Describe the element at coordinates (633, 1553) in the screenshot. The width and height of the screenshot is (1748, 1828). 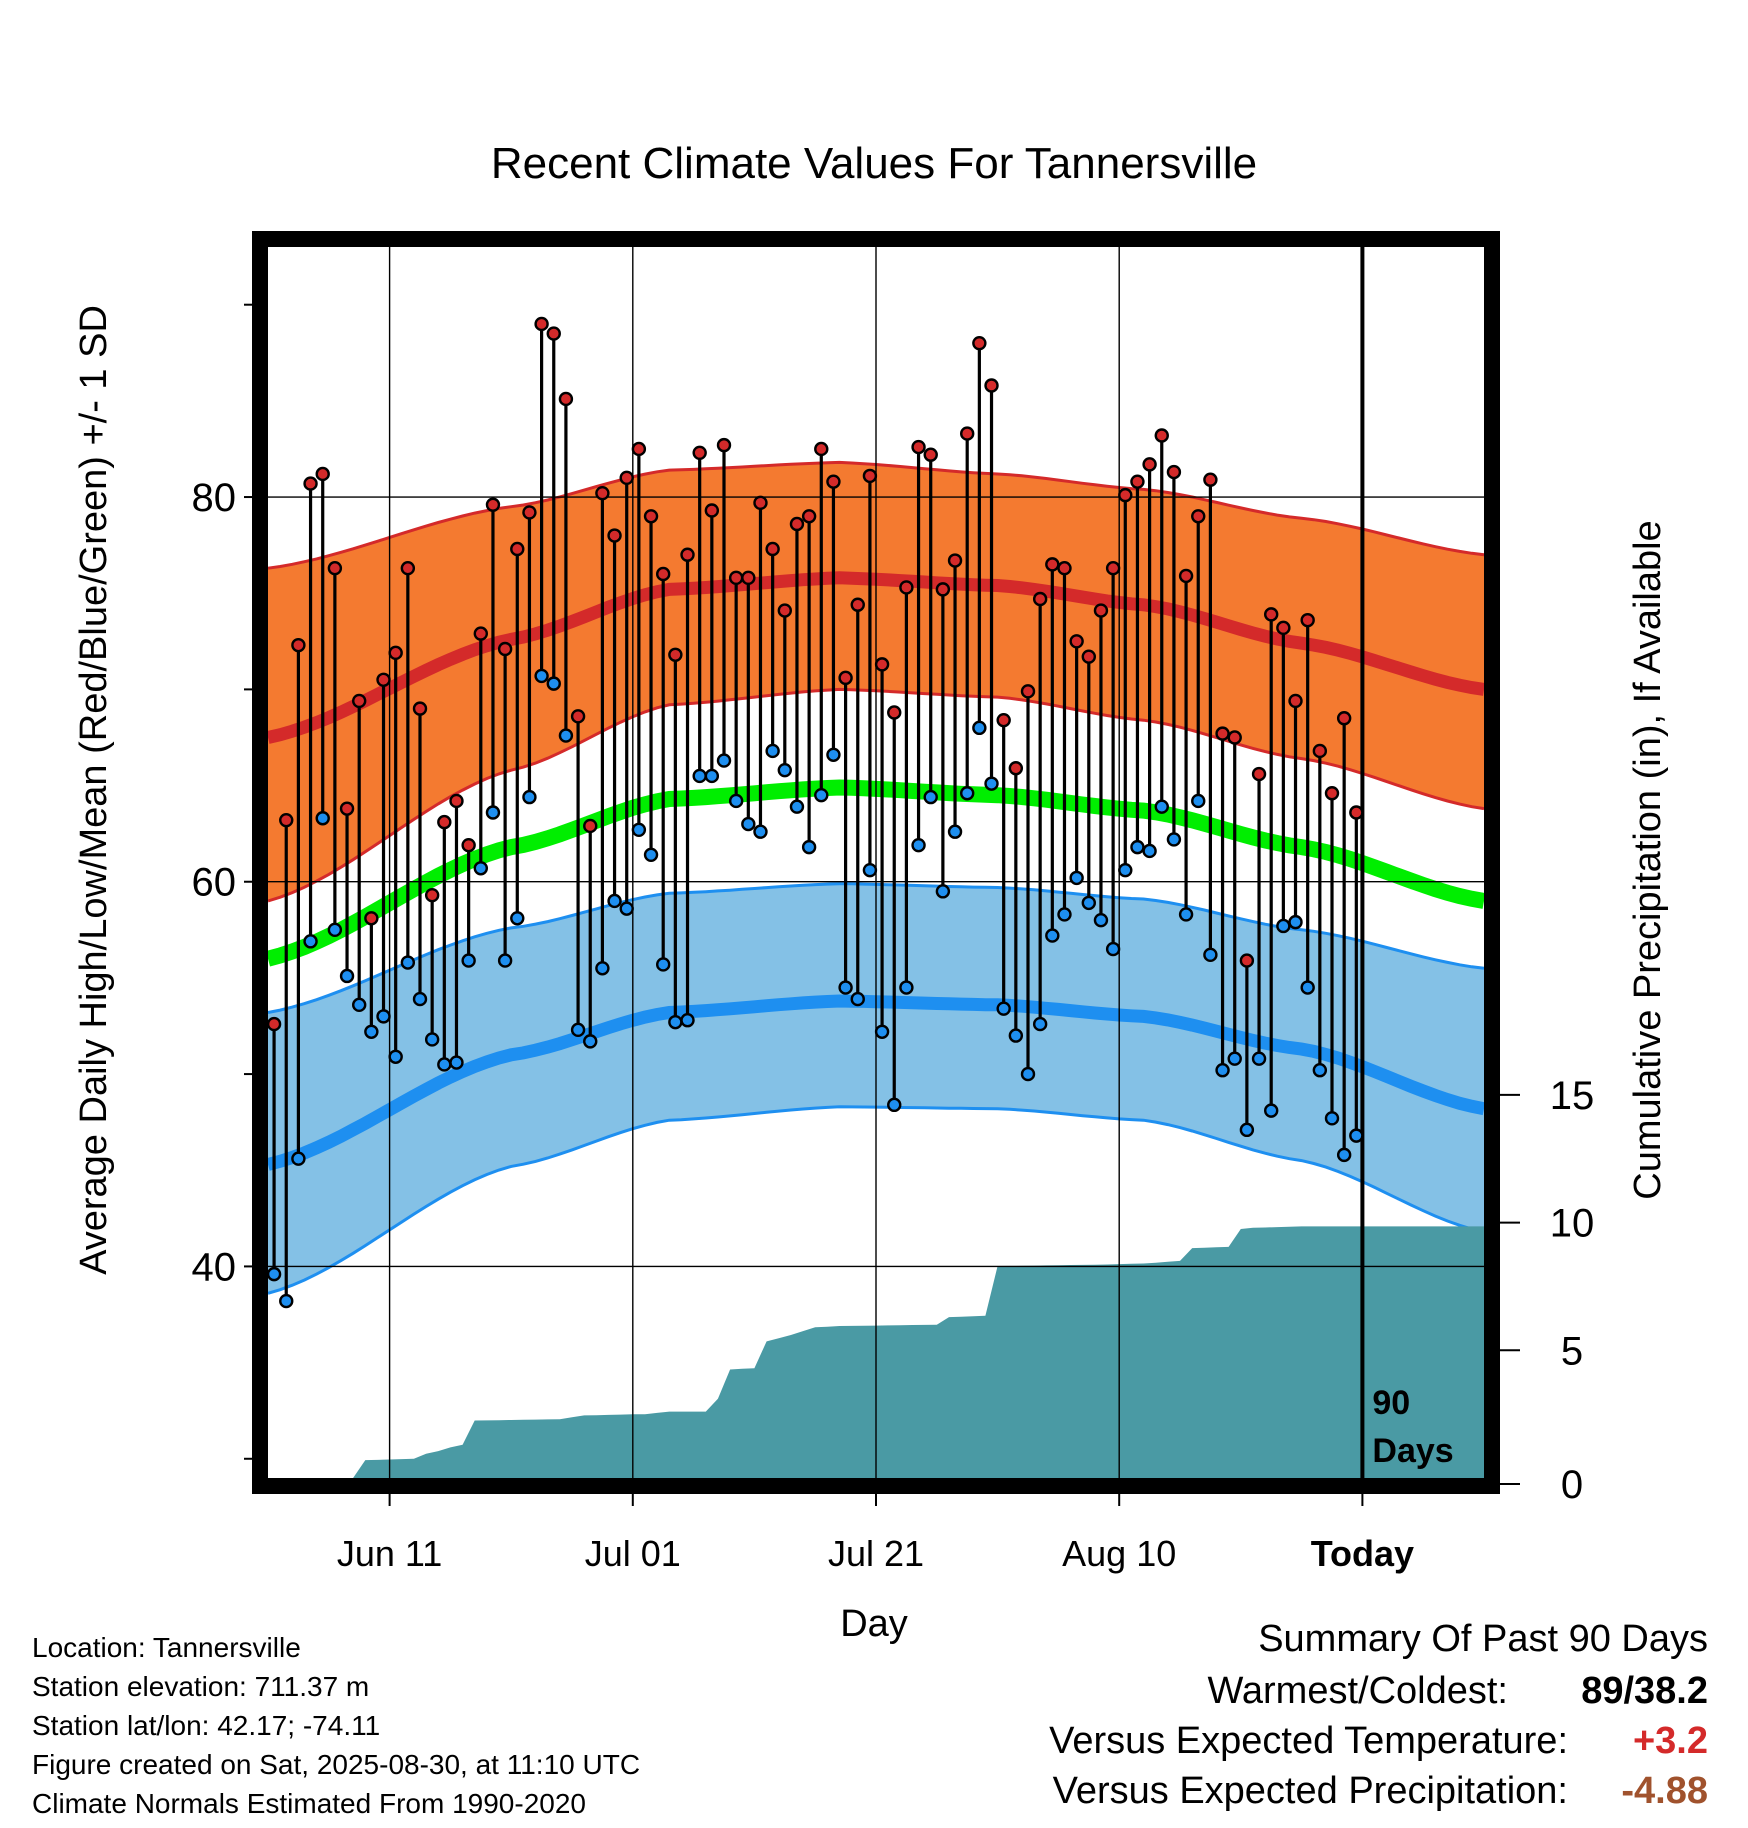
I see `x-tick-label-jul-01: Jul 01` at that location.